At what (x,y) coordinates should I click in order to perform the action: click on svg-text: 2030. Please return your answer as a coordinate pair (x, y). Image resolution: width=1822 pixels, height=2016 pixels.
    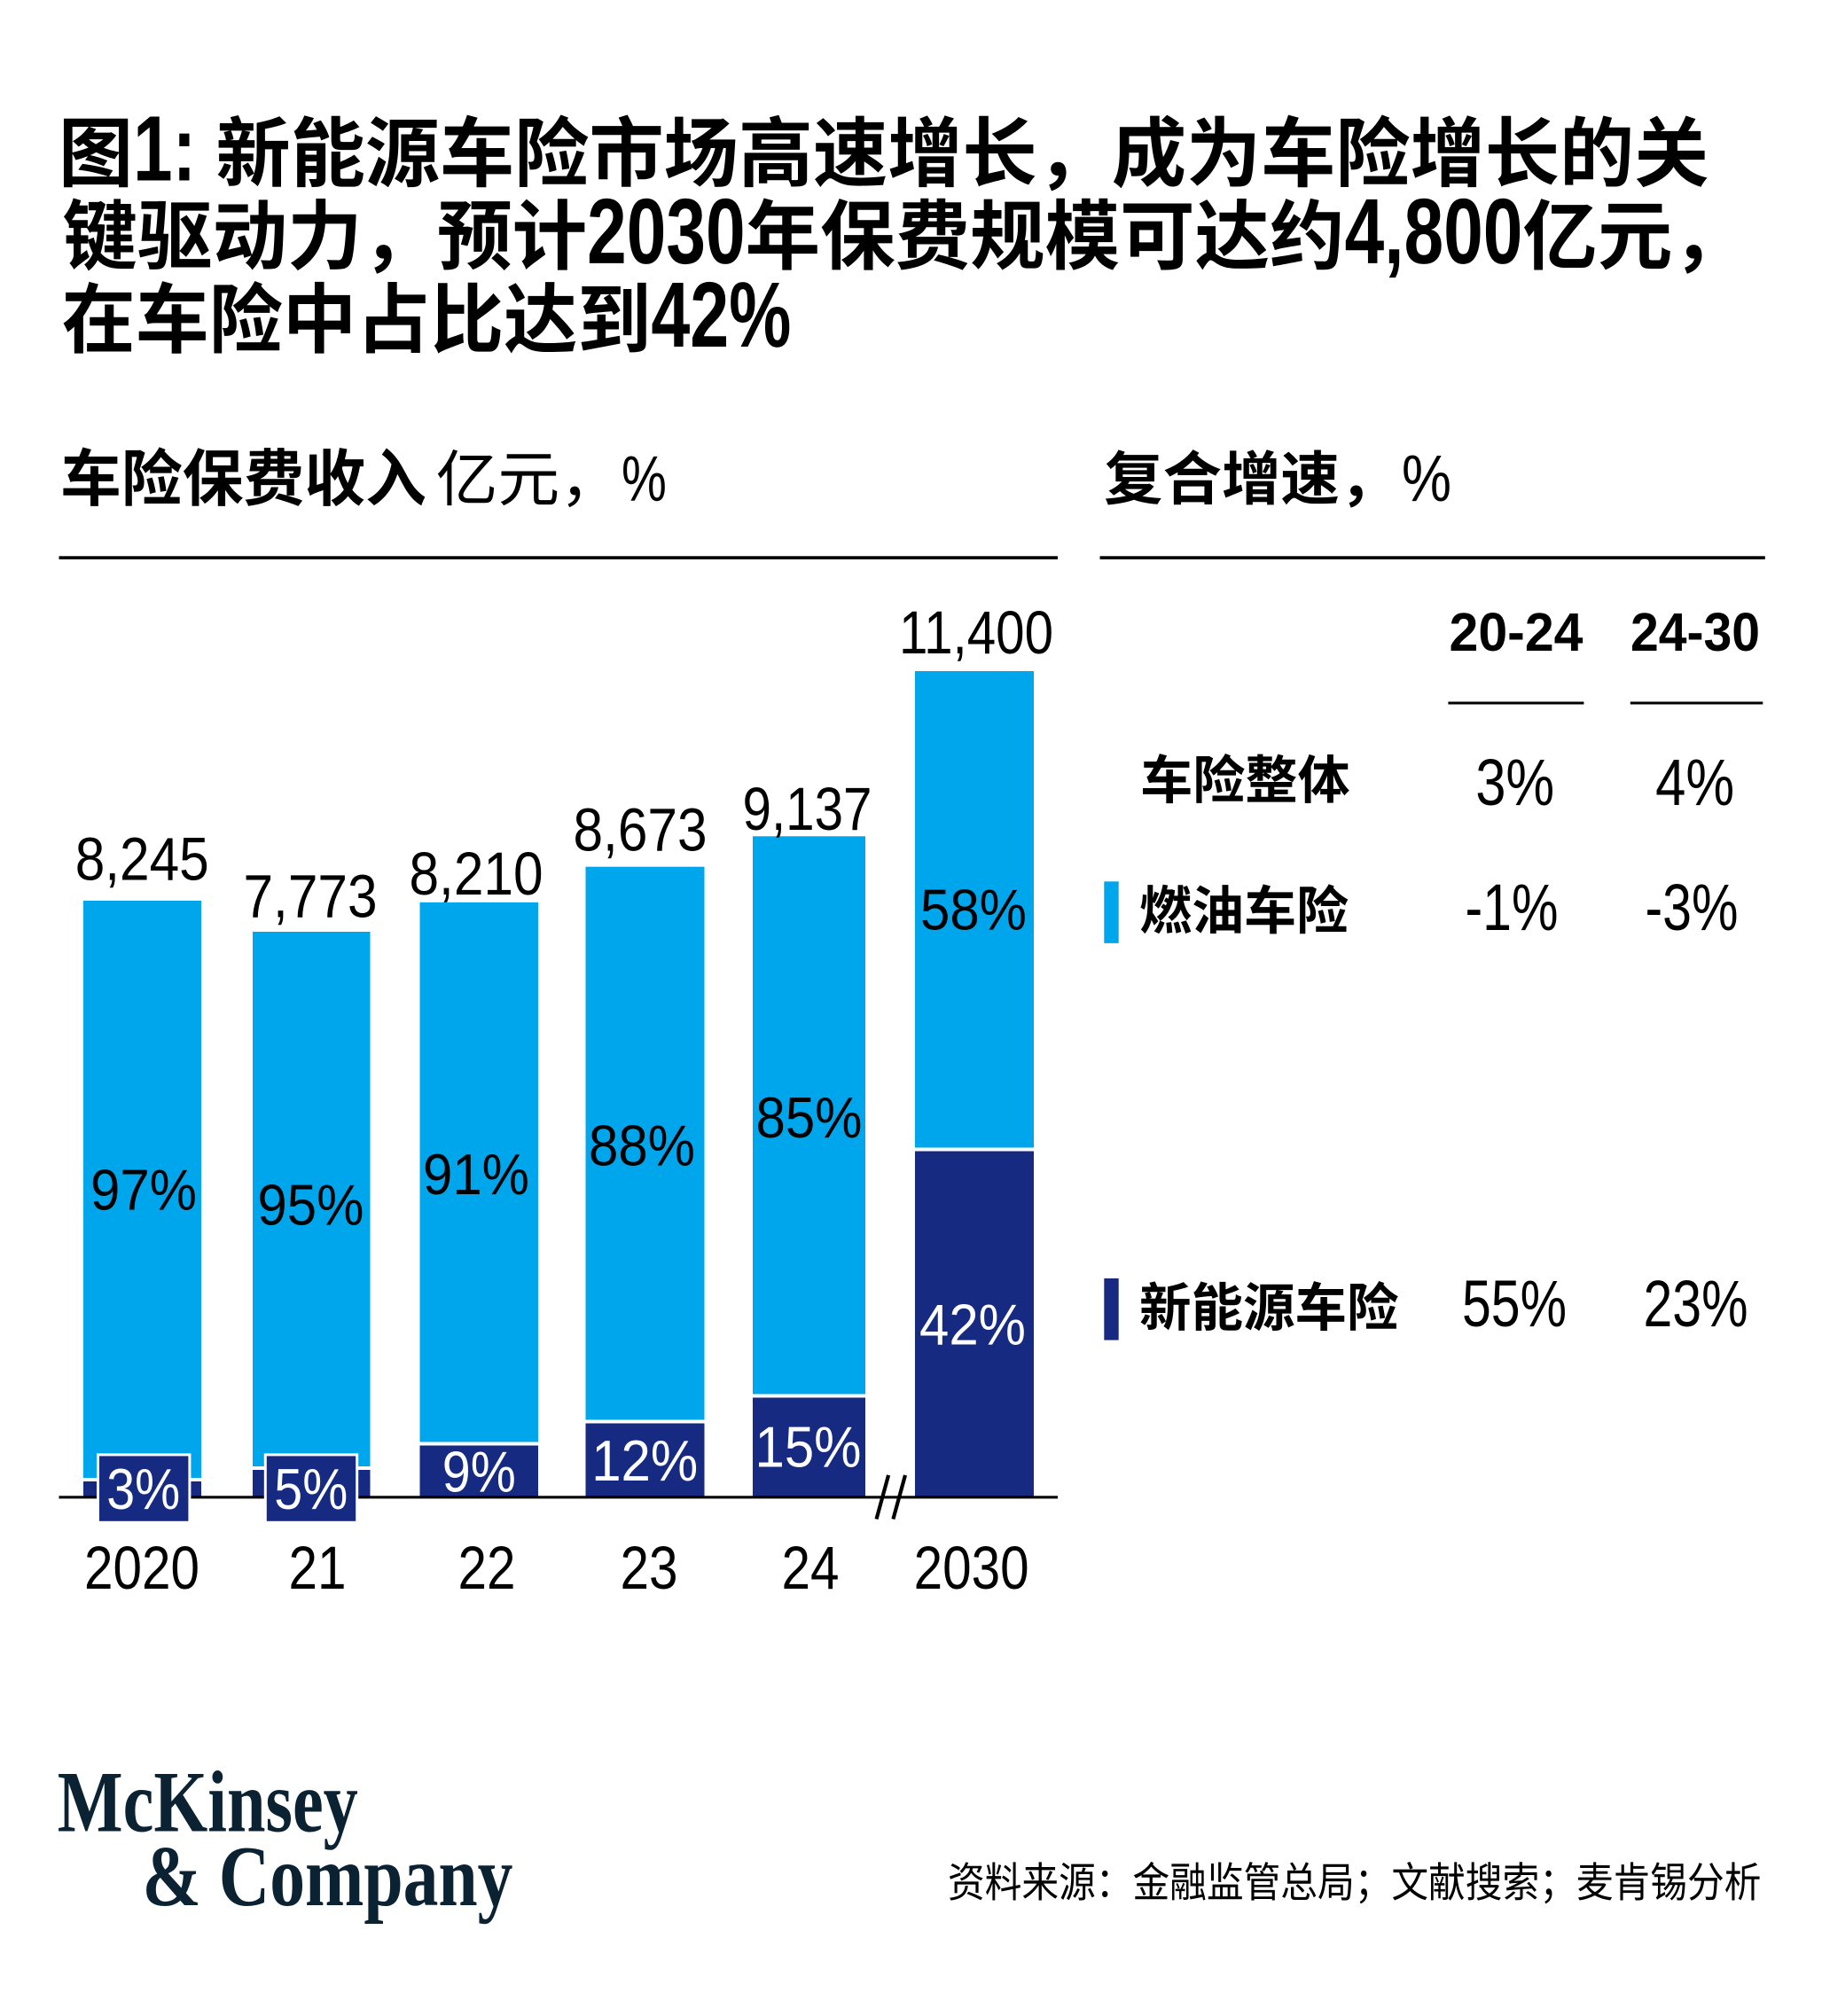
    Looking at the image, I should click on (972, 1568).